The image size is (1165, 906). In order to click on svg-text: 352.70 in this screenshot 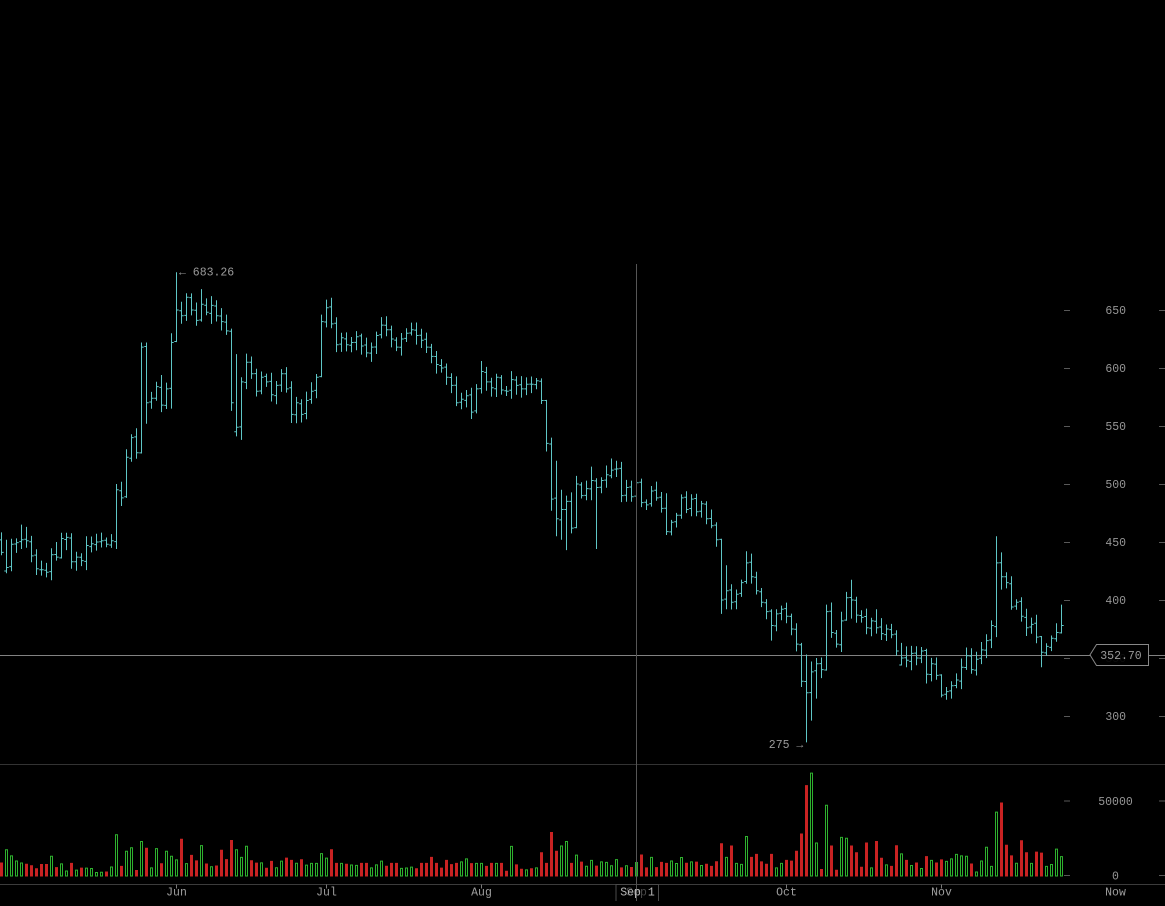, I will do `click(1121, 656)`.